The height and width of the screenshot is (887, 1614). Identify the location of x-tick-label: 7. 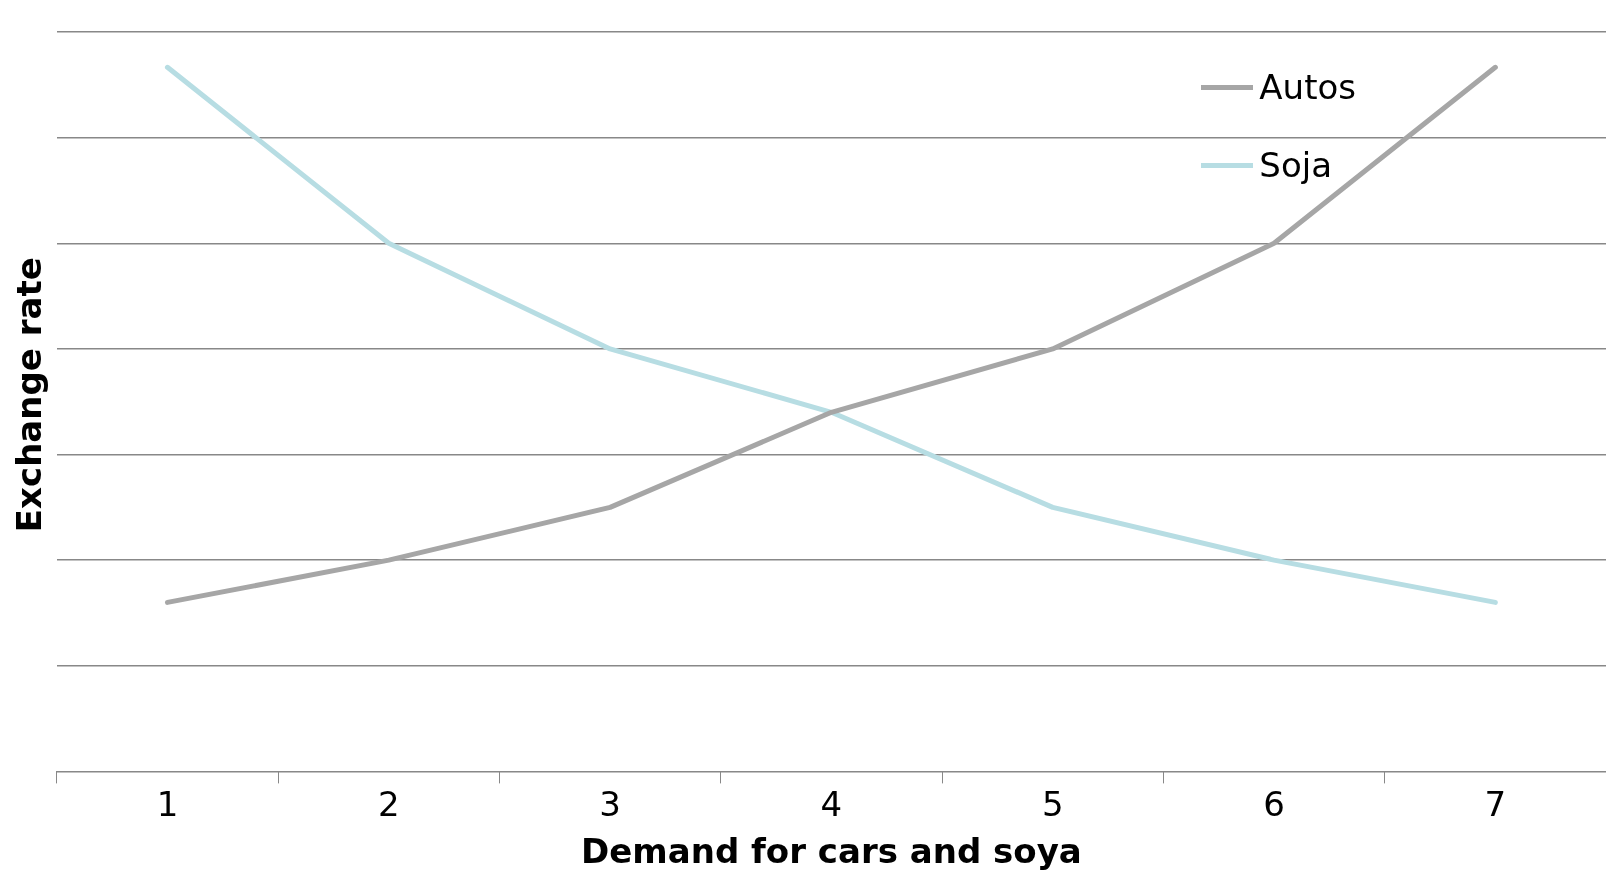
(1495, 803).